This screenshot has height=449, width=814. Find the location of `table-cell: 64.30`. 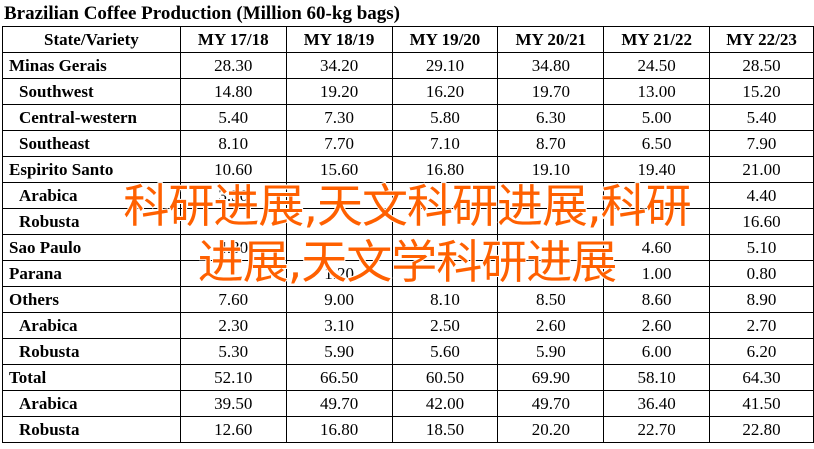

table-cell: 64.30 is located at coordinates (761, 377).